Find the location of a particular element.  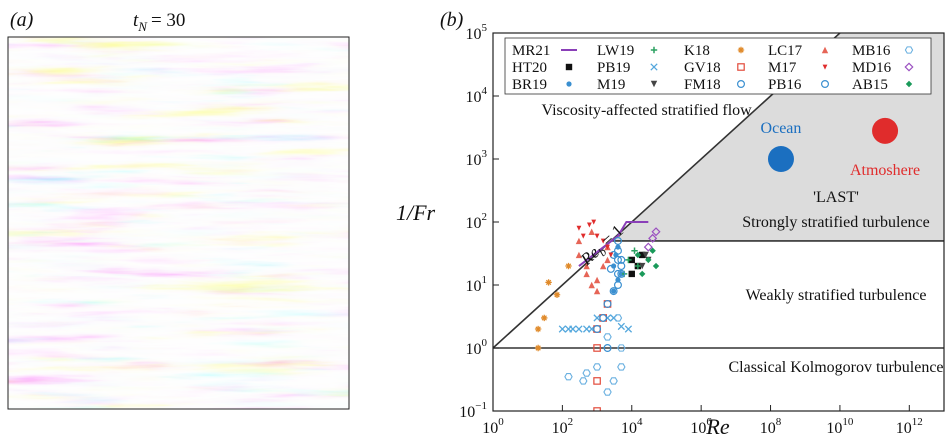

panel-a-title-sub: N is located at coordinates (142, 26).